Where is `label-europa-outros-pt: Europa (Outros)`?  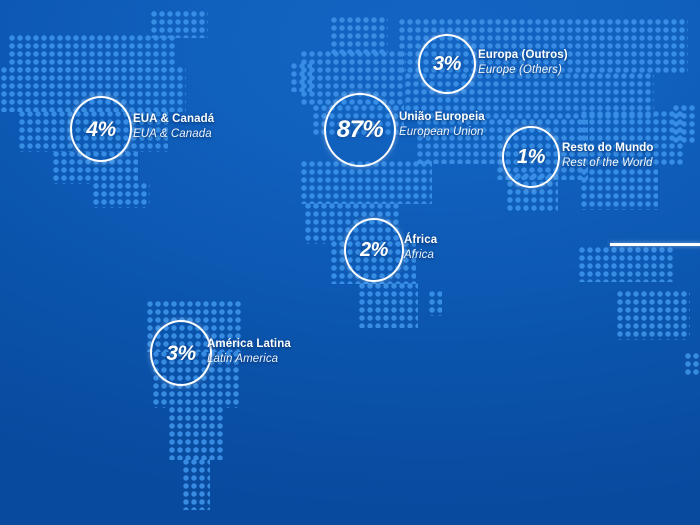 label-europa-outros-pt: Europa (Outros) is located at coordinates (523, 55).